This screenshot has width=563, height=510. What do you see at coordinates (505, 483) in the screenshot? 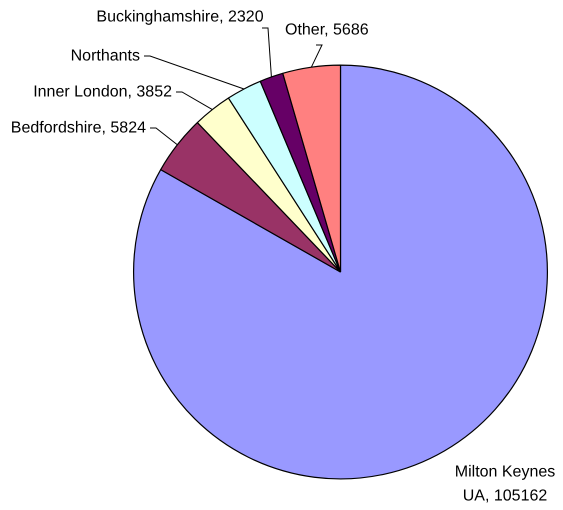
I see `slice-label: Milton Keynes UA, 105162` at bounding box center [505, 483].